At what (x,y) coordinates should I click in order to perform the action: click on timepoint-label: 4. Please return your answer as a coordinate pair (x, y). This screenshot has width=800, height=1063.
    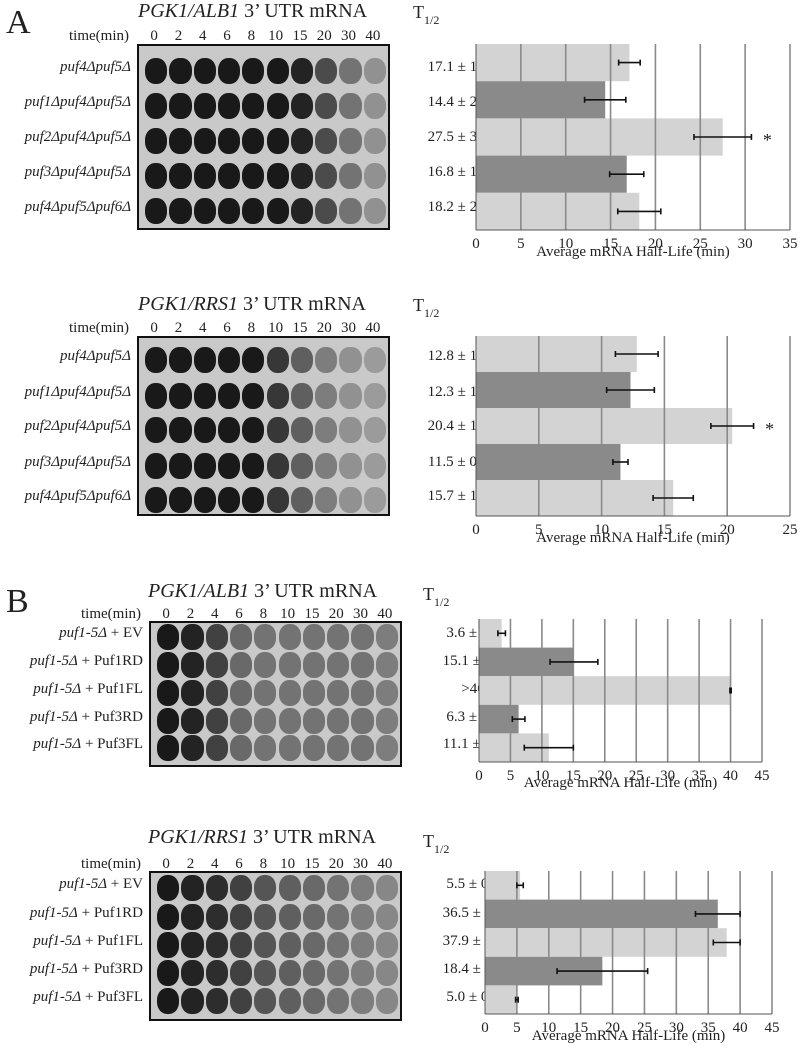
    Looking at the image, I should click on (215, 864).